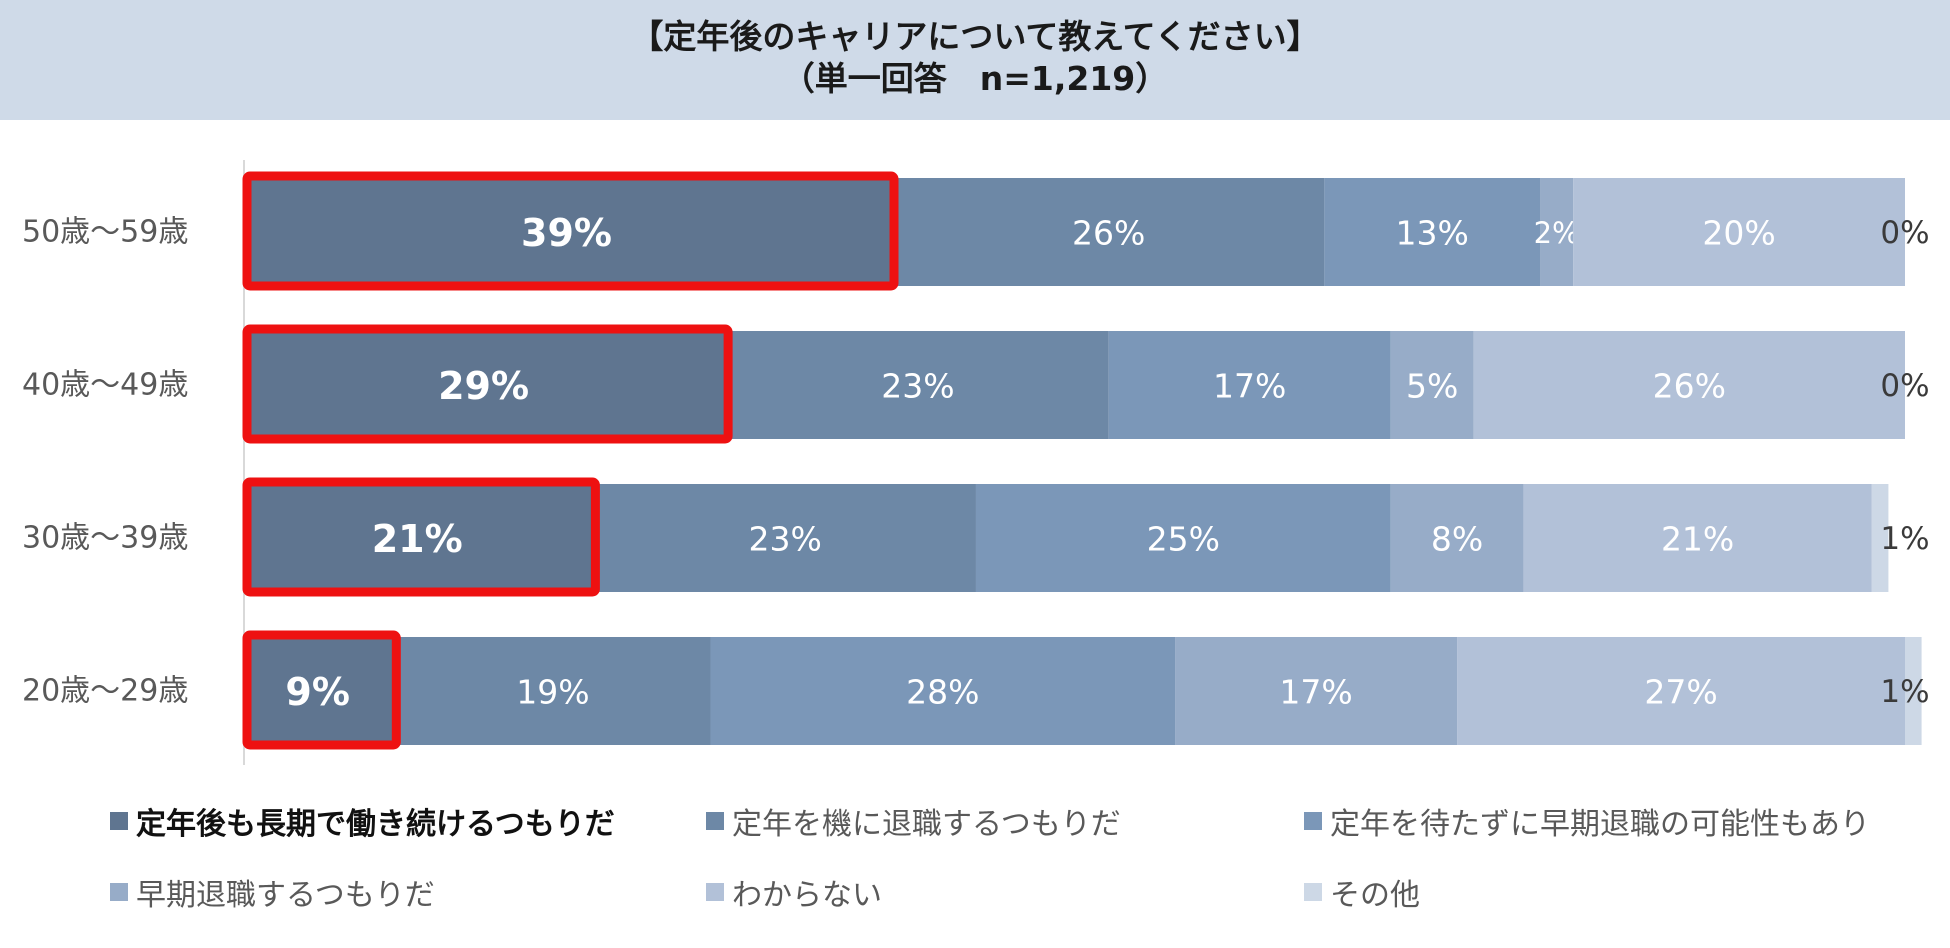 The width and height of the screenshot is (1950, 948). Describe the element at coordinates (975, 78) in the screenshot. I see `chart-subtitle: （単一回答 n=1,219）` at that location.